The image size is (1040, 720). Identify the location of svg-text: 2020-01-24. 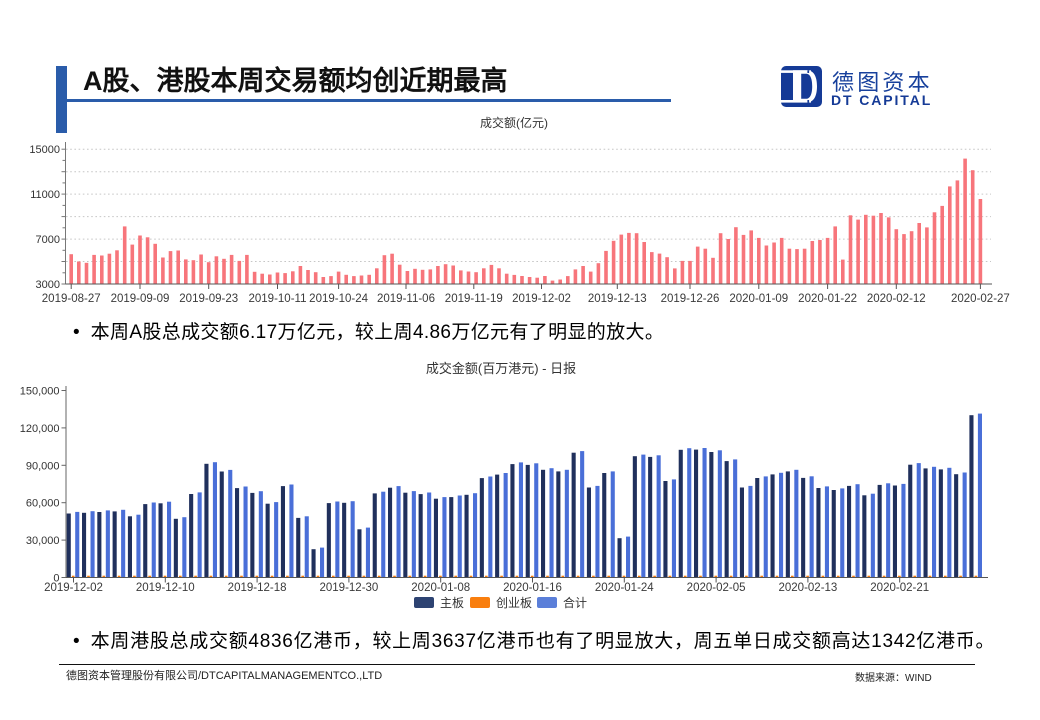
(624, 588).